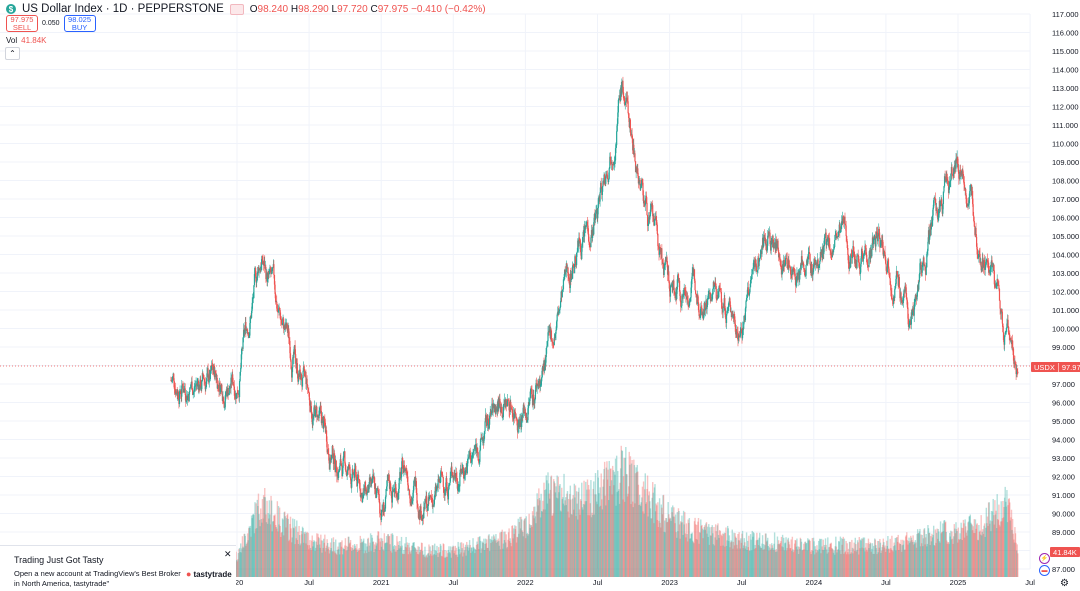  What do you see at coordinates (79, 27) in the screenshot?
I see `buy-label: BUY` at bounding box center [79, 27].